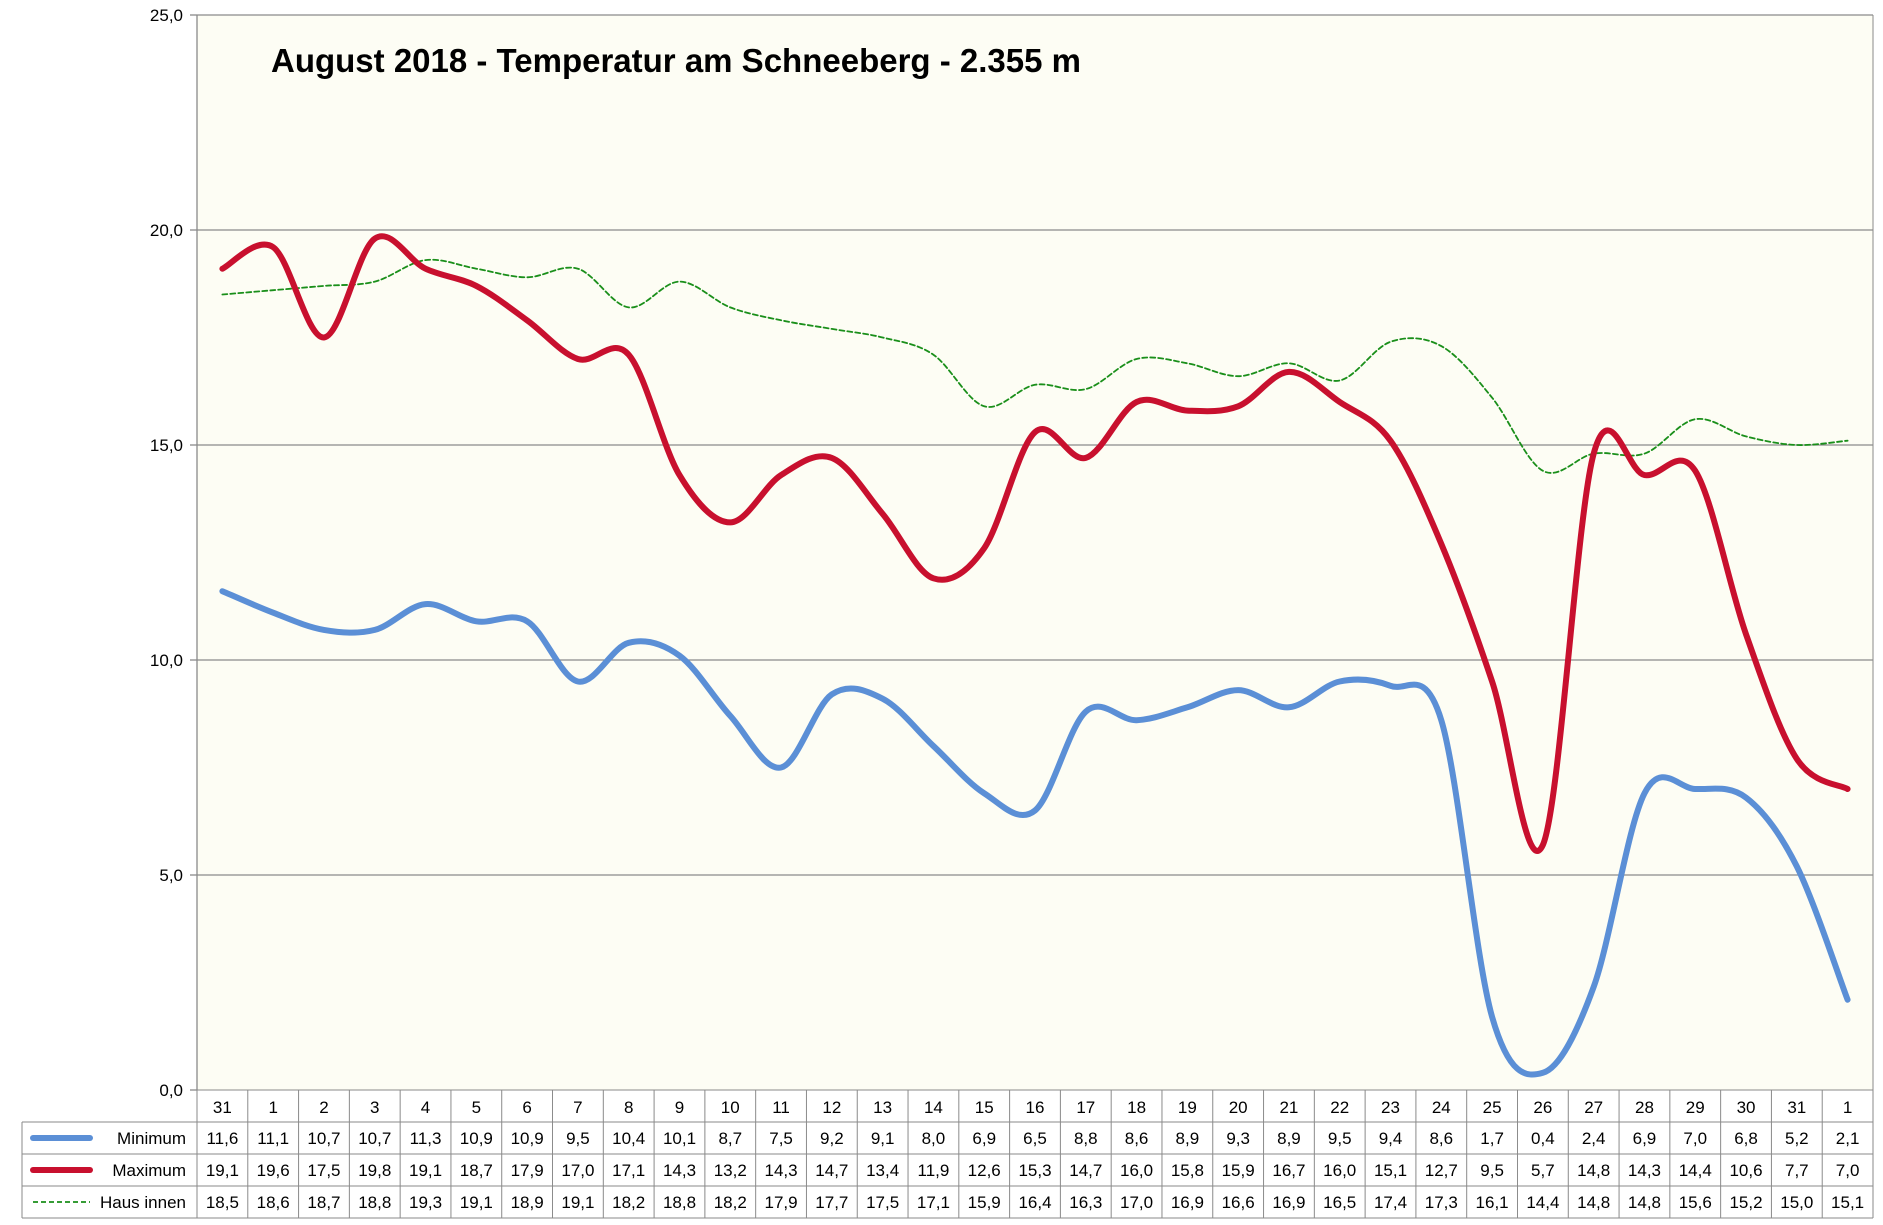 The height and width of the screenshot is (1225, 1883). Describe the element at coordinates (425, 1107) in the screenshot. I see `x-tick-label: 4` at that location.